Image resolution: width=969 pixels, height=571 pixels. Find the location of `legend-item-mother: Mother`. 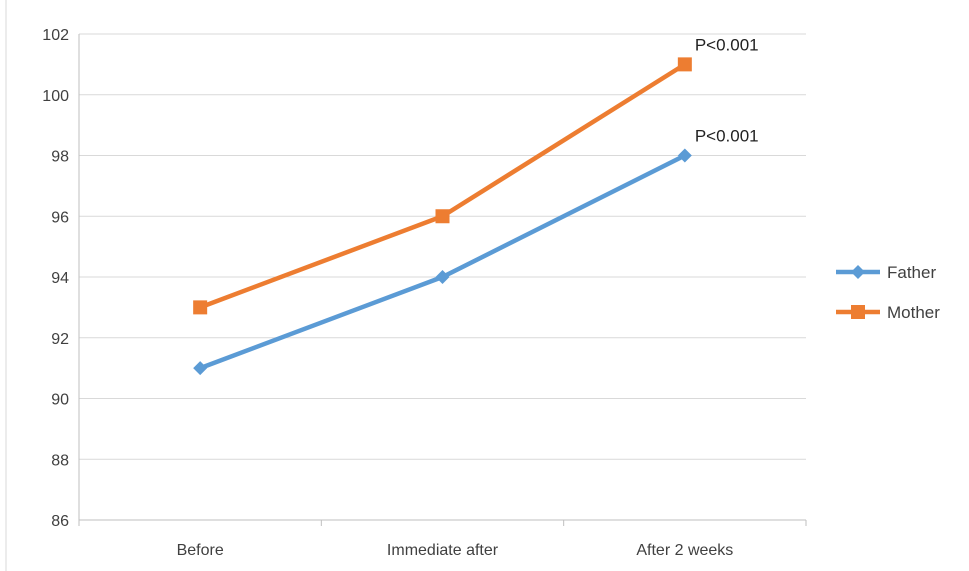

legend-item-mother: Mother is located at coordinates (888, 312).